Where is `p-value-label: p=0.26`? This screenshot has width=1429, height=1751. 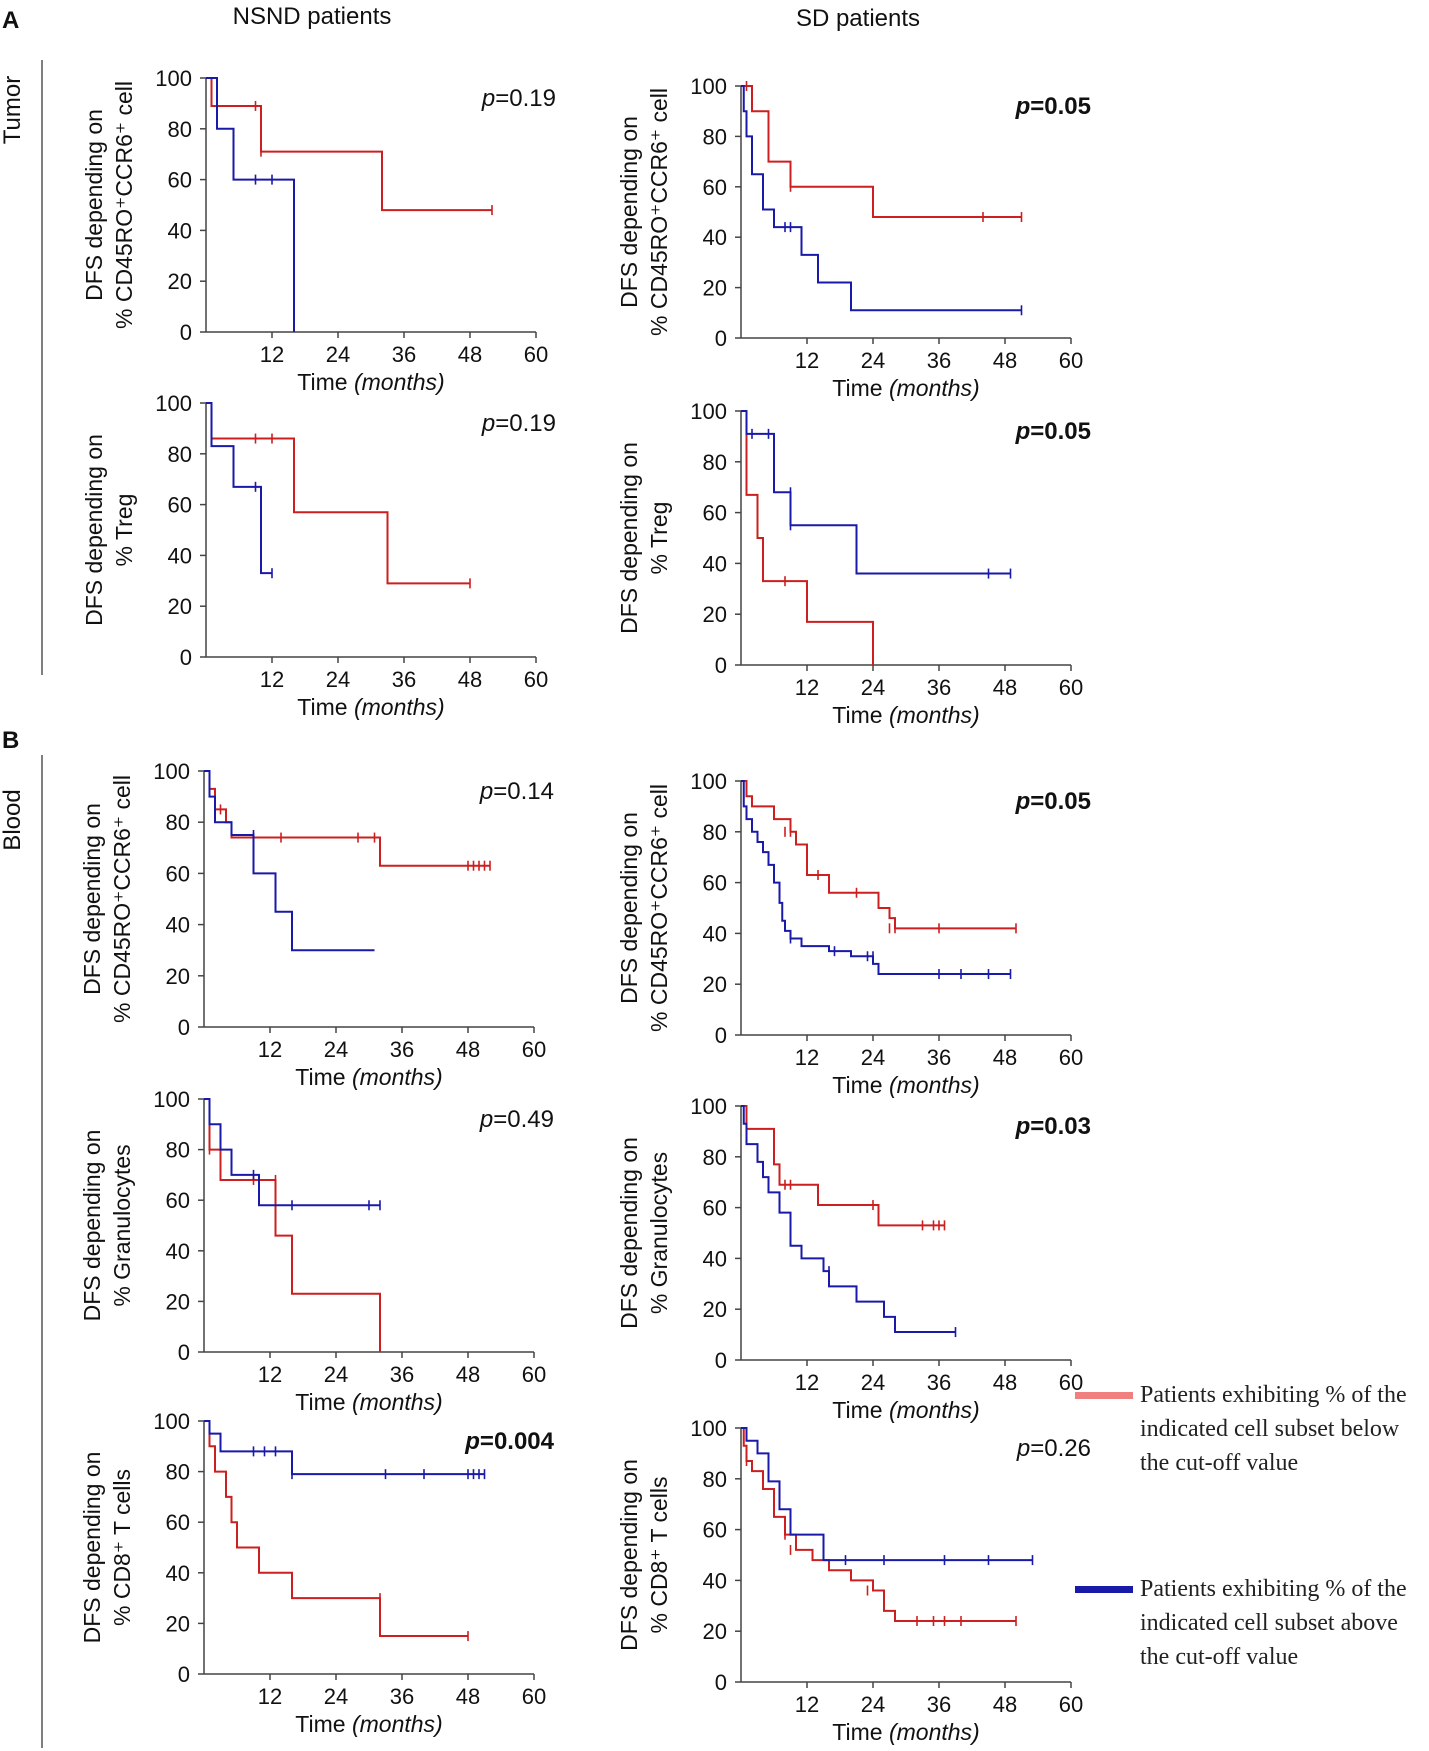 p-value-label: p=0.26 is located at coordinates (1053, 1448).